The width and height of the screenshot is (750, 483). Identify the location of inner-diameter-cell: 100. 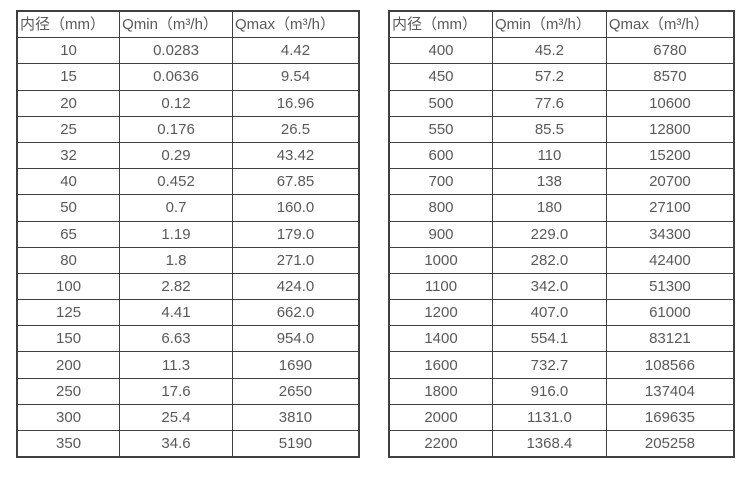
(68, 286).